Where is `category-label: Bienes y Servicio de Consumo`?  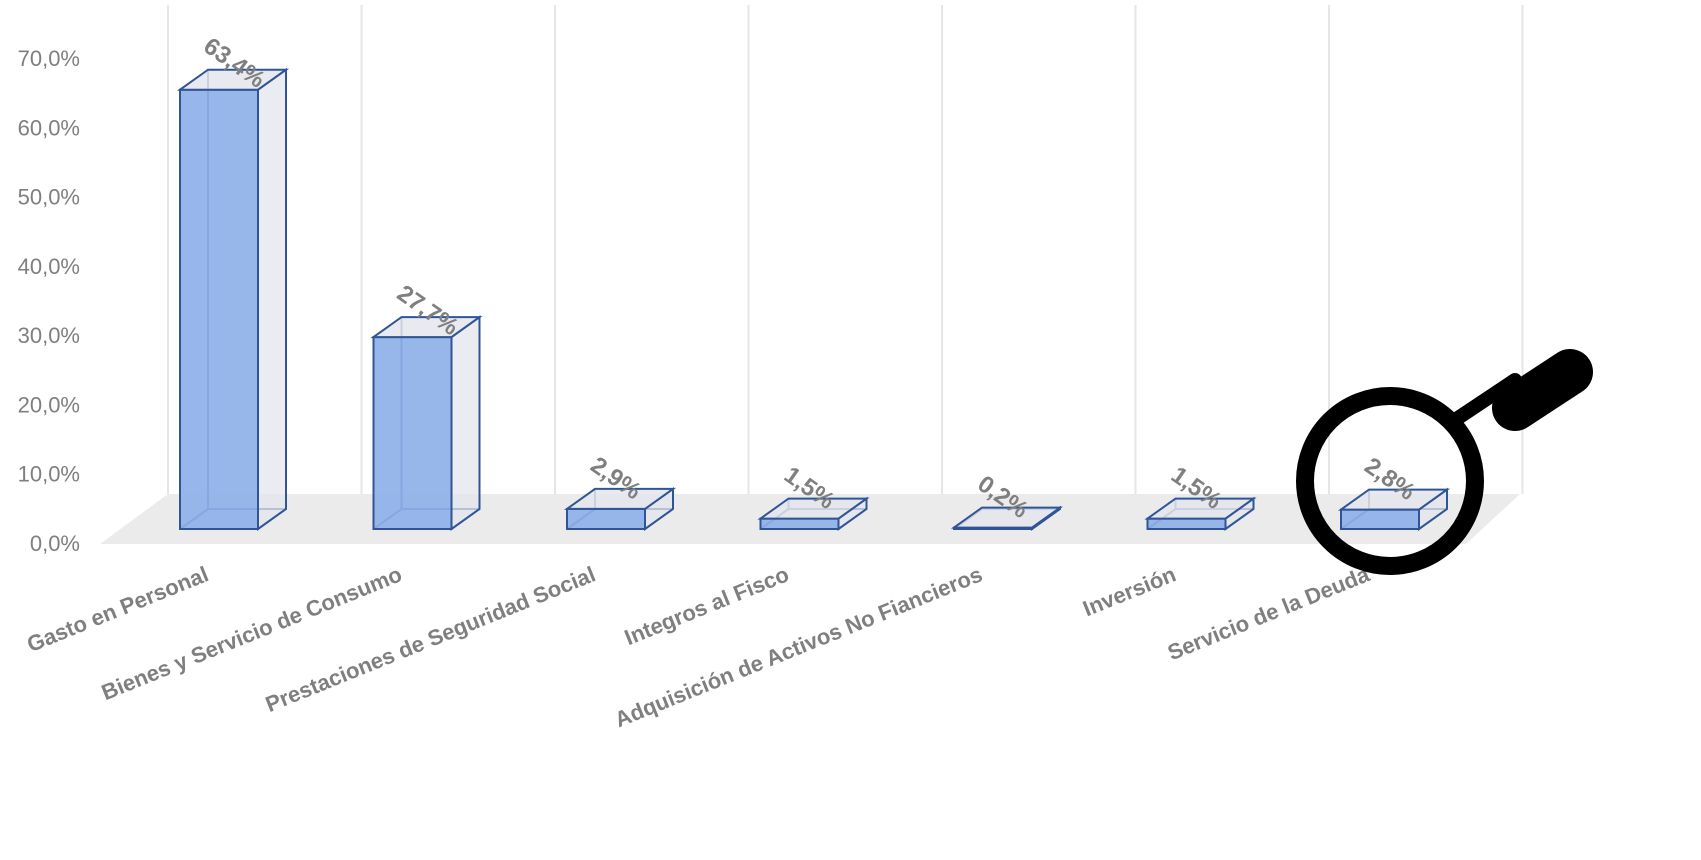 category-label: Bienes y Servicio de Consumo is located at coordinates (251, 633).